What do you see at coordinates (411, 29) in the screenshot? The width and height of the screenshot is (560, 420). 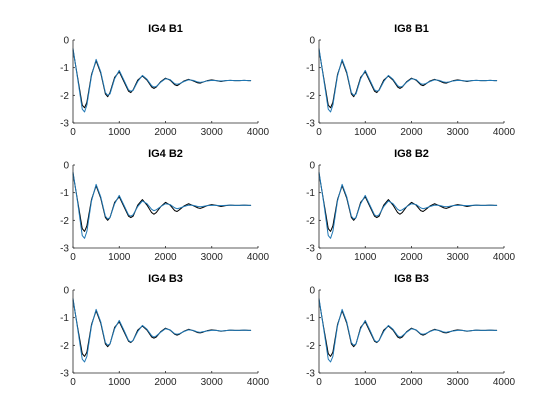 I see `subplot-title: IG8 B1` at bounding box center [411, 29].